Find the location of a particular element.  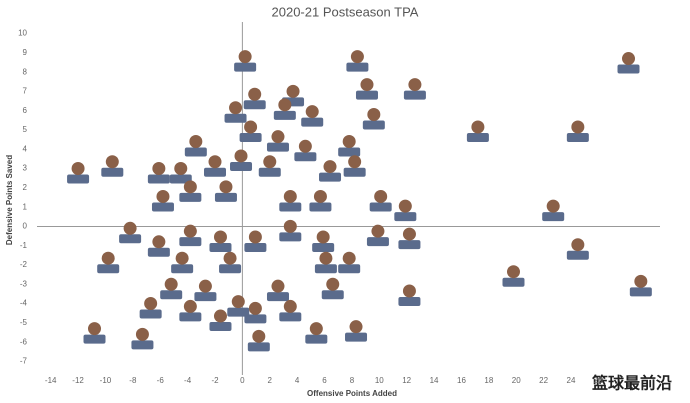

x-tick-label: 24 is located at coordinates (571, 380).